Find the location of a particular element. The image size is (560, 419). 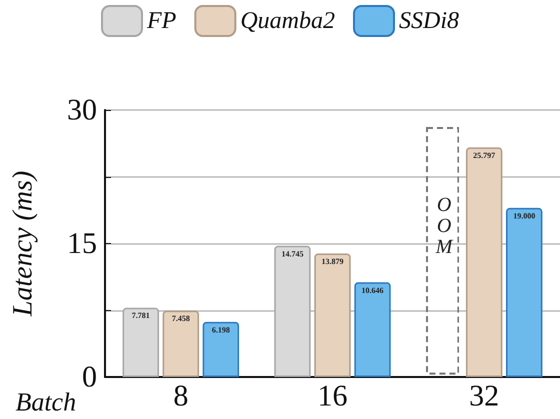

data-label: 14.745 is located at coordinates (292, 253).